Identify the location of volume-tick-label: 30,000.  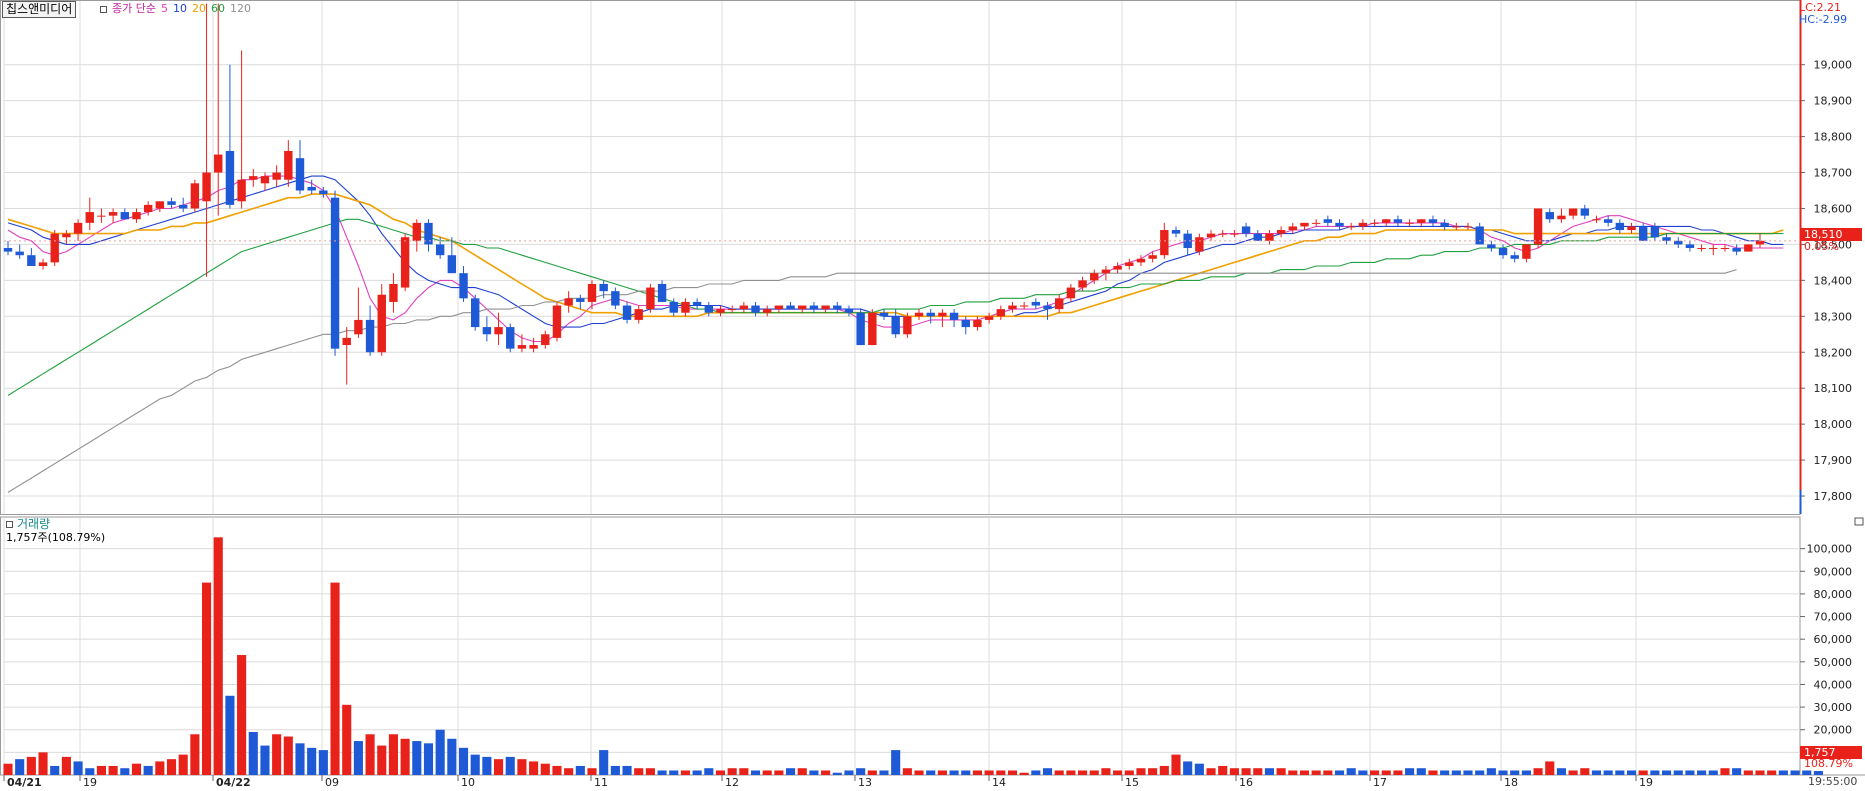
(1833, 707).